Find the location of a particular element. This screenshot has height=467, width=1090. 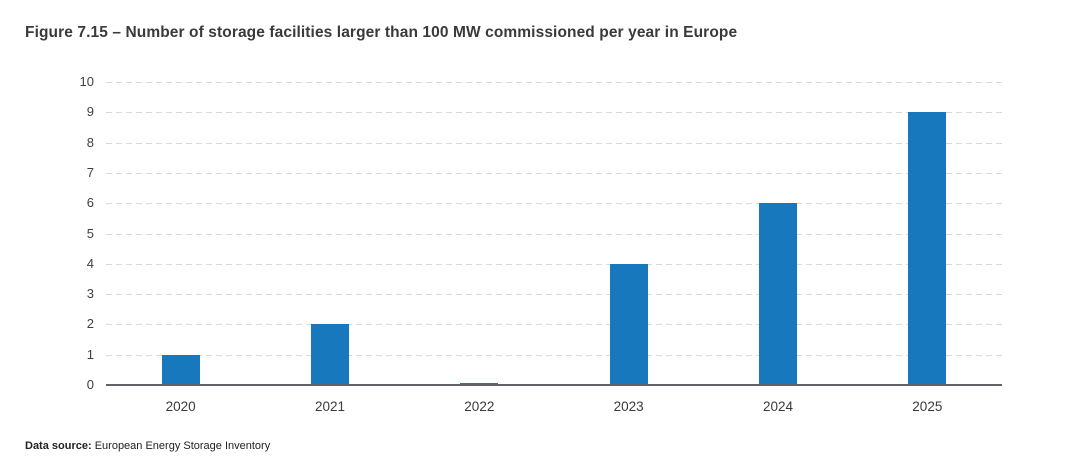

y-tick-label-9: 9 is located at coordinates (90, 112).